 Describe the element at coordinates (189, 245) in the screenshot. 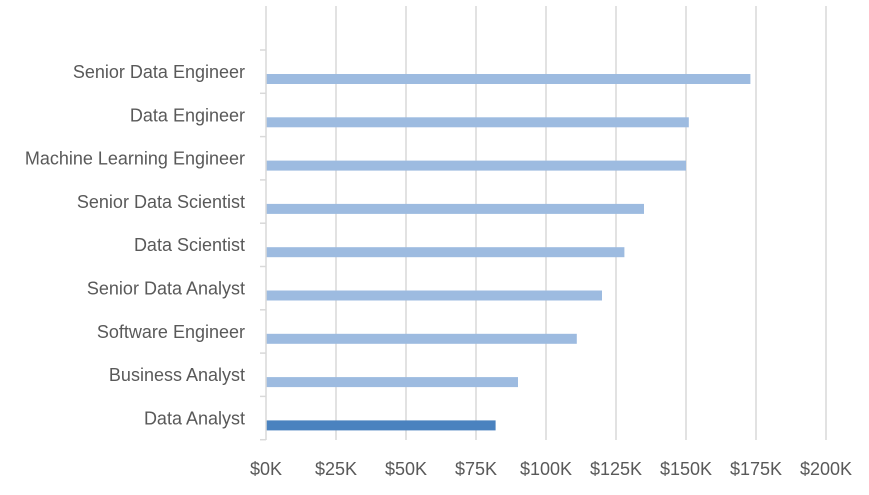

I see `category-label: Data Scientist` at that location.